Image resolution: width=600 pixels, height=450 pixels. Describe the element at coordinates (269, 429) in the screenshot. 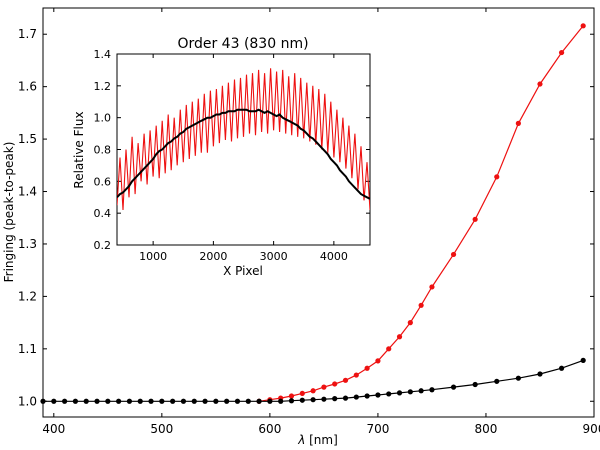

I see `x-tick-label: 600` at that location.